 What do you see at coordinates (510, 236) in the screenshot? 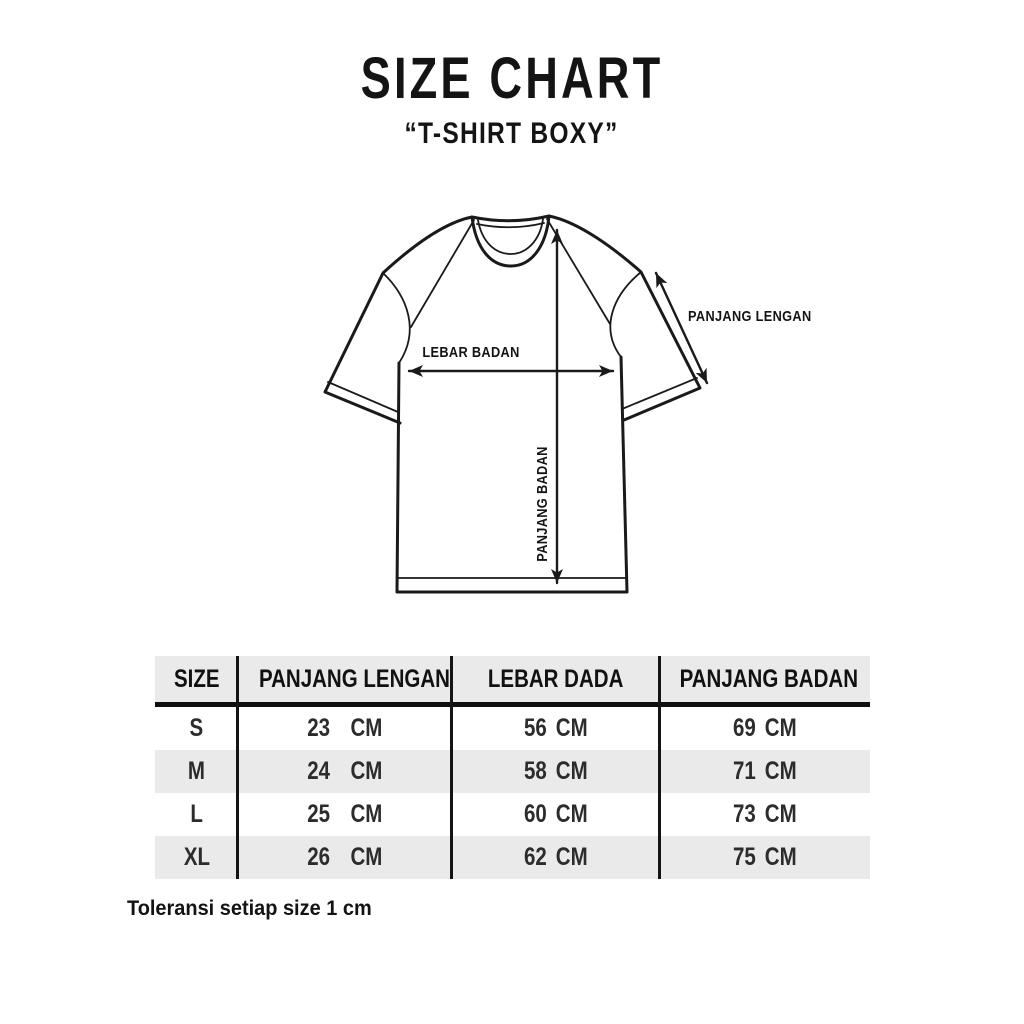
I see `collar-inner` at bounding box center [510, 236].